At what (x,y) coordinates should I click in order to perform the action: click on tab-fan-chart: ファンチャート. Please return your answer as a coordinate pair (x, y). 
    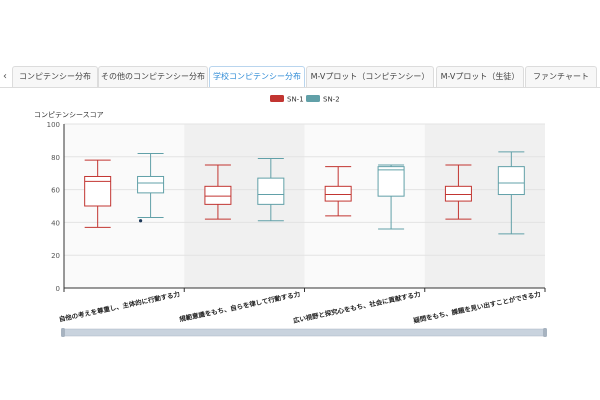
    Looking at the image, I should click on (561, 76).